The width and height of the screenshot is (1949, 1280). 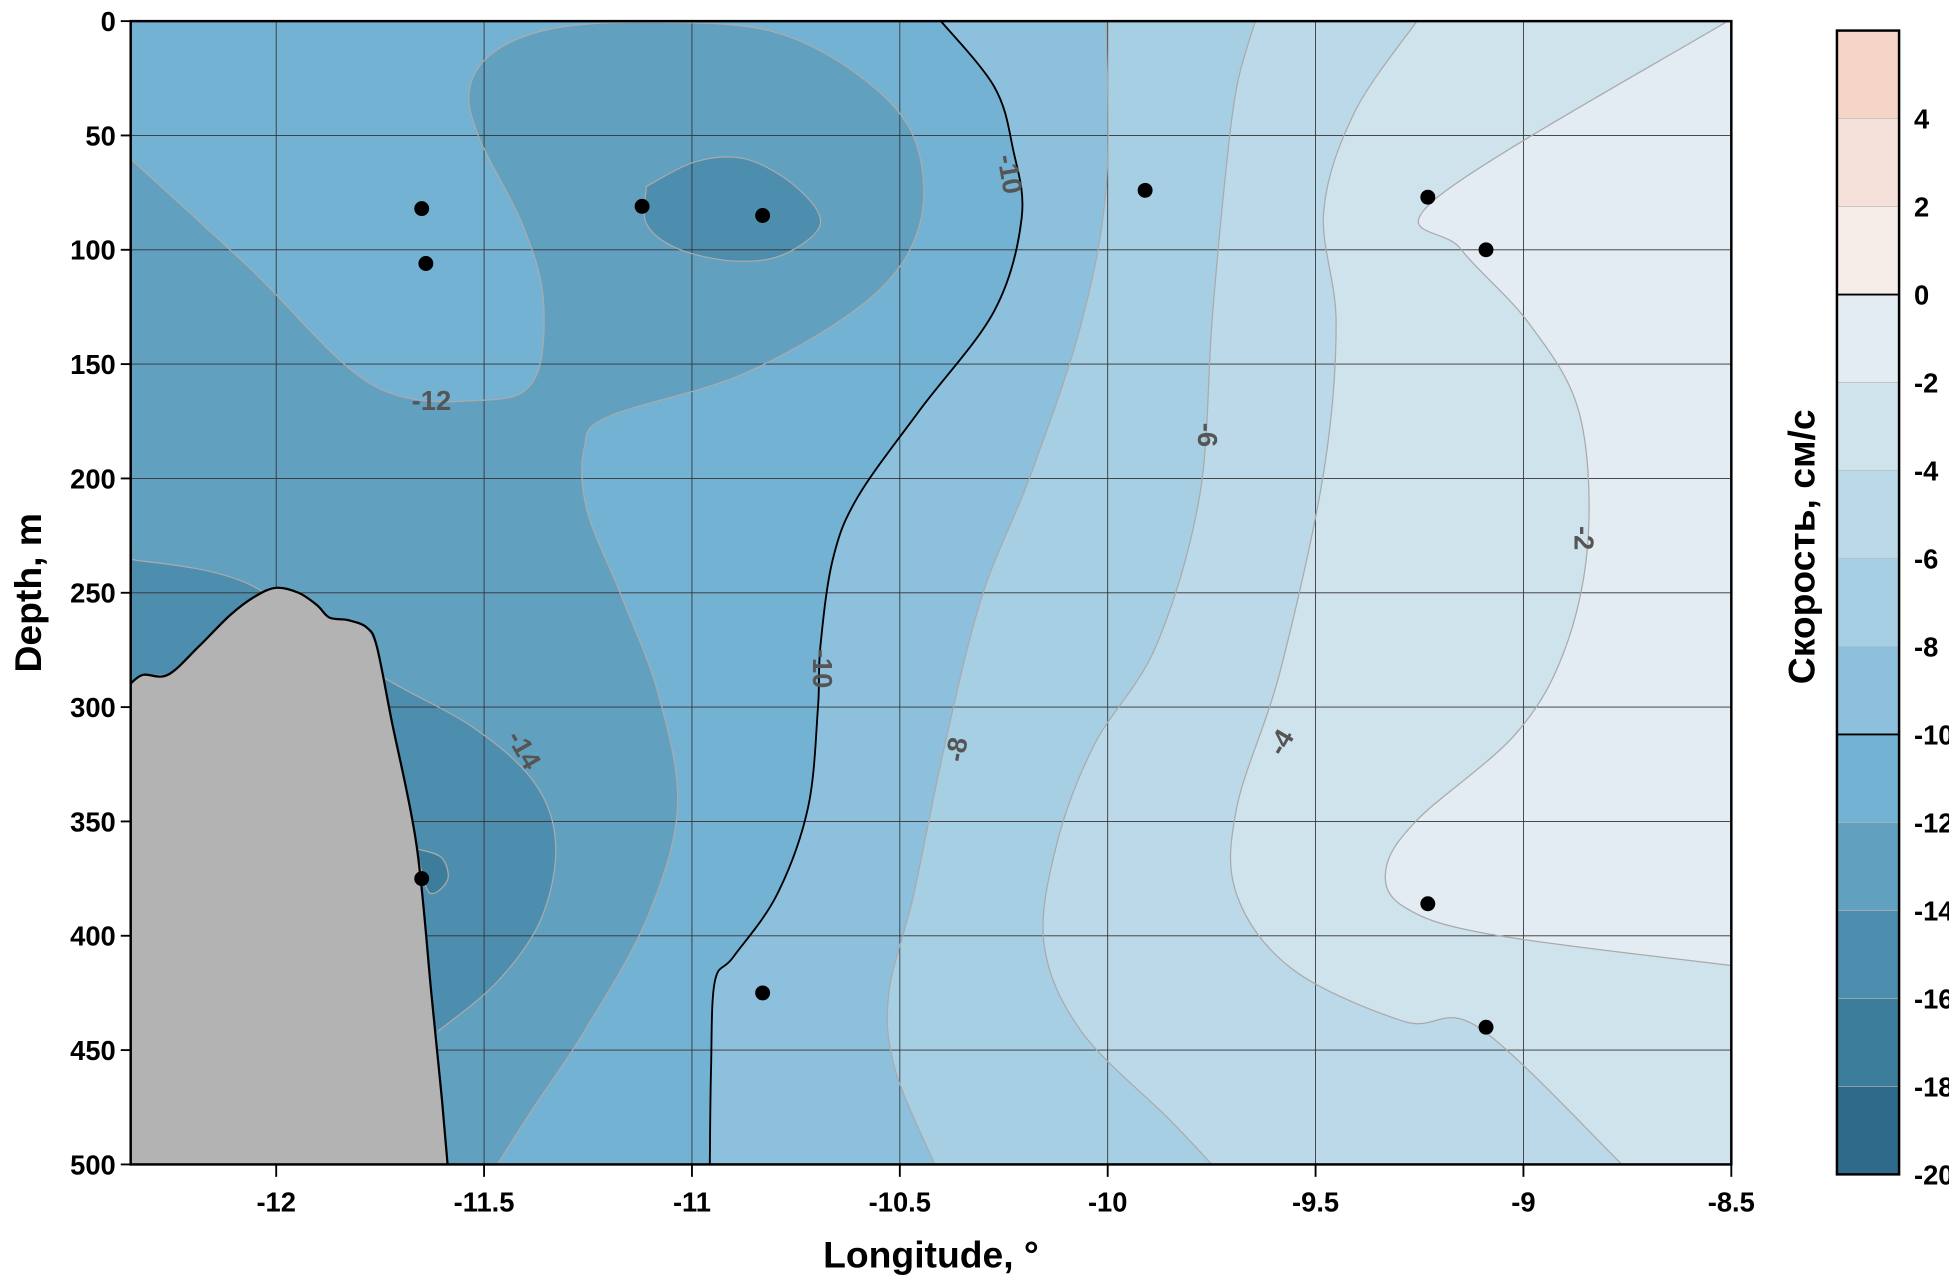 What do you see at coordinates (93, 936) in the screenshot?
I see `y-tick-label: 400` at bounding box center [93, 936].